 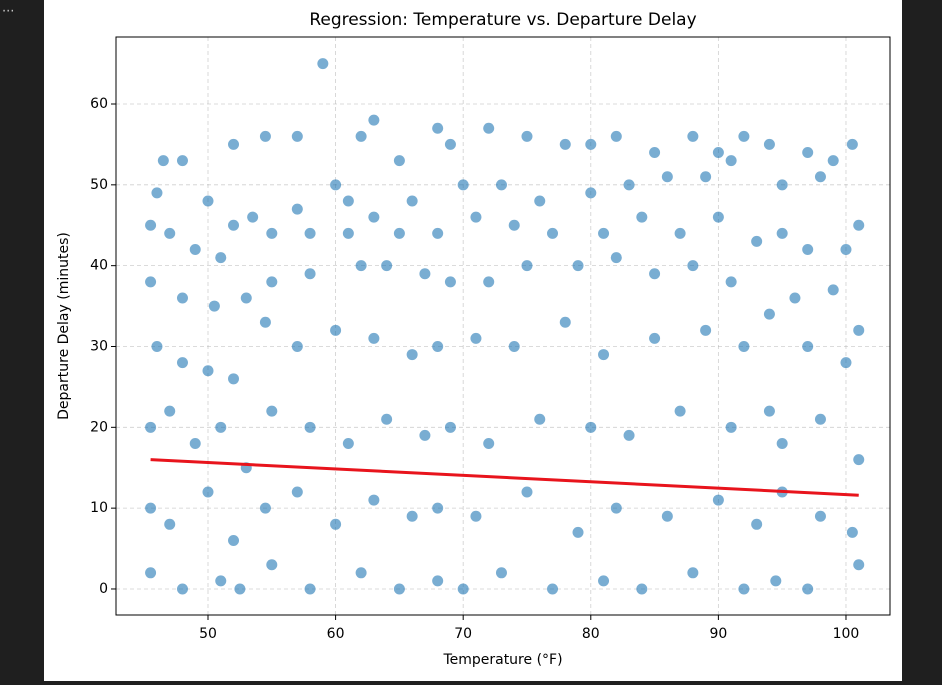 I want to click on x-axis-label: Temperature (°F), so click(x=502, y=660).